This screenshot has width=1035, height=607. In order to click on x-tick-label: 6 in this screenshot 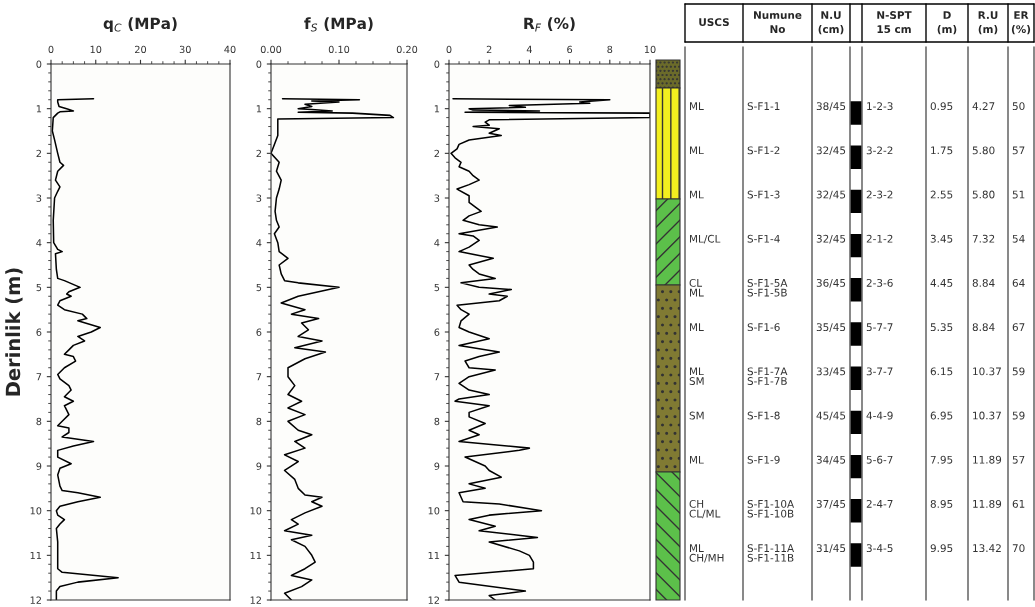, I will do `click(570, 49)`.